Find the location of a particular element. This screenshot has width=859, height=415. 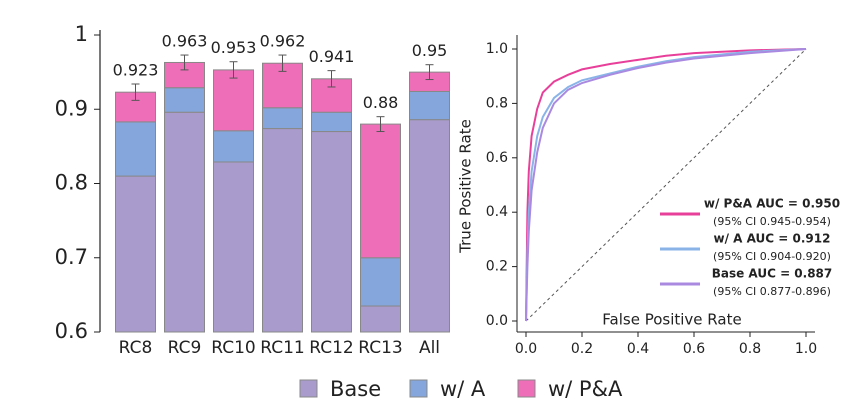

x-tick-label: RC11 is located at coordinates (282, 348).